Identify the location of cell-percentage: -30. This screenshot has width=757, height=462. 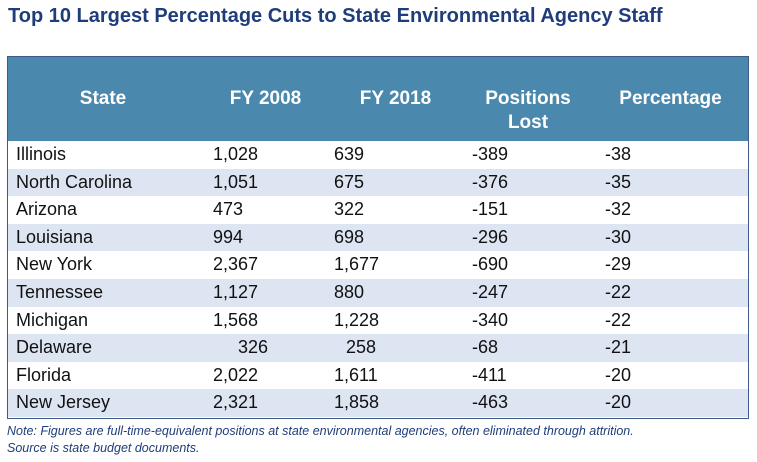
(618, 236).